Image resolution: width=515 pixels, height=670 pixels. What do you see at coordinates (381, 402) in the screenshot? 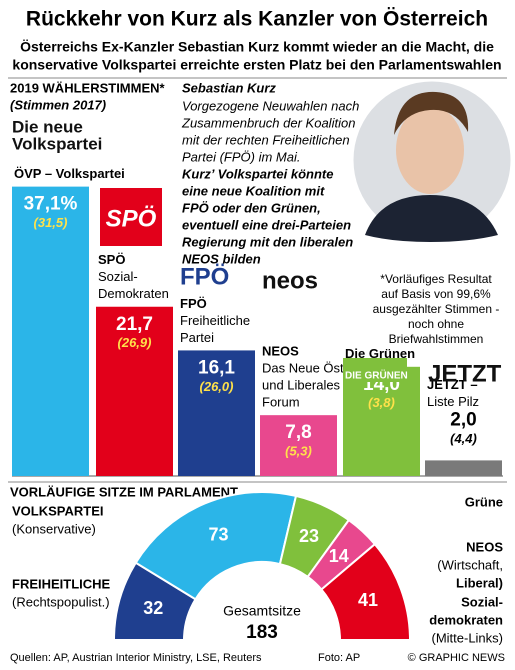
I see `value-label-2017: (3,8)` at bounding box center [381, 402].